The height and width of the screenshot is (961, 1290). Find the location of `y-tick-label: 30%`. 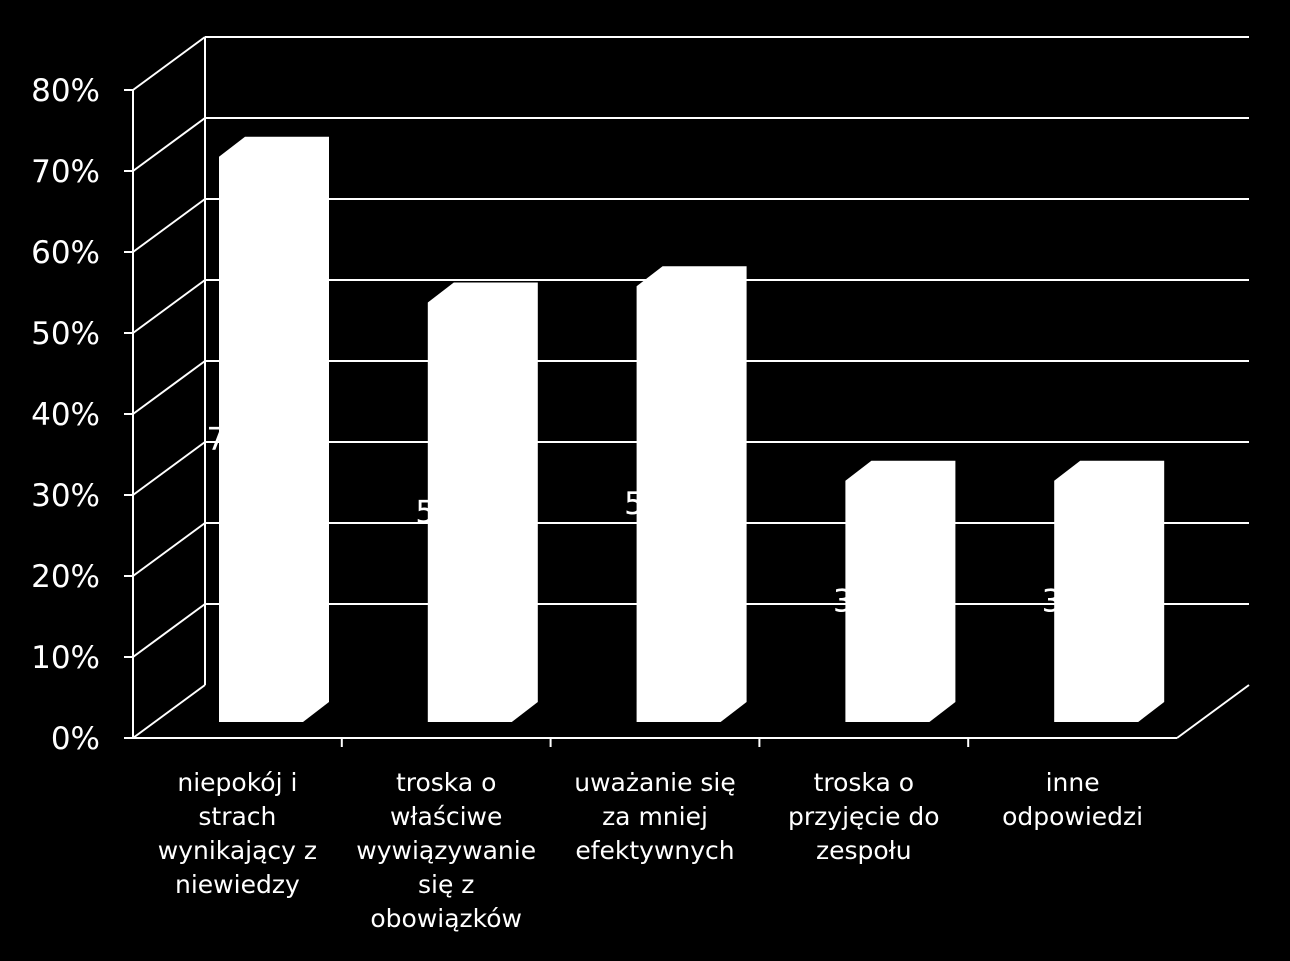

y-tick-label: 30% is located at coordinates (65, 496).